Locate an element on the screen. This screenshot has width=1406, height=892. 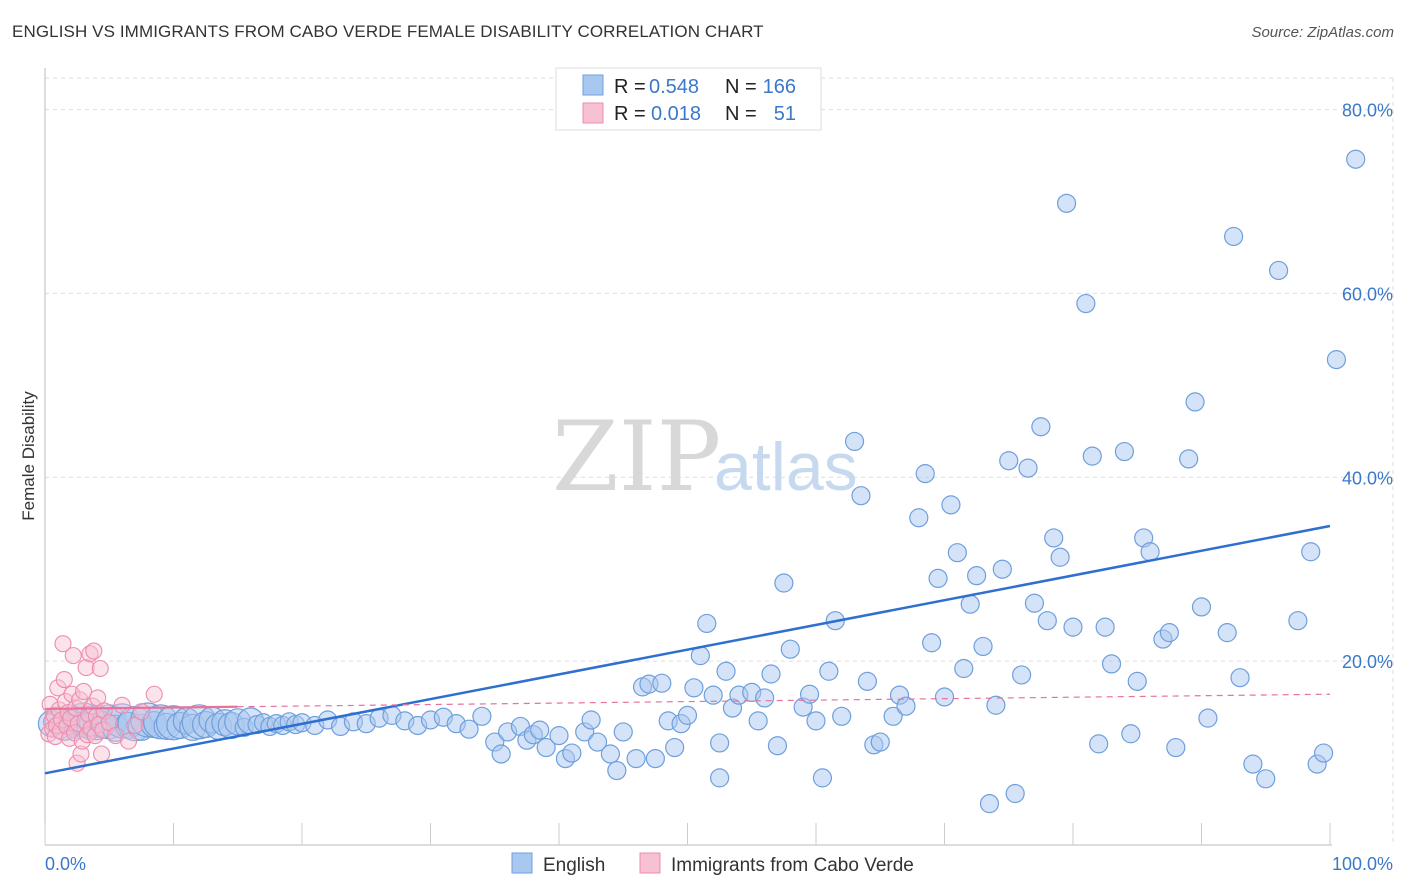
legend-english-r-label: R = is located at coordinates (630, 87).